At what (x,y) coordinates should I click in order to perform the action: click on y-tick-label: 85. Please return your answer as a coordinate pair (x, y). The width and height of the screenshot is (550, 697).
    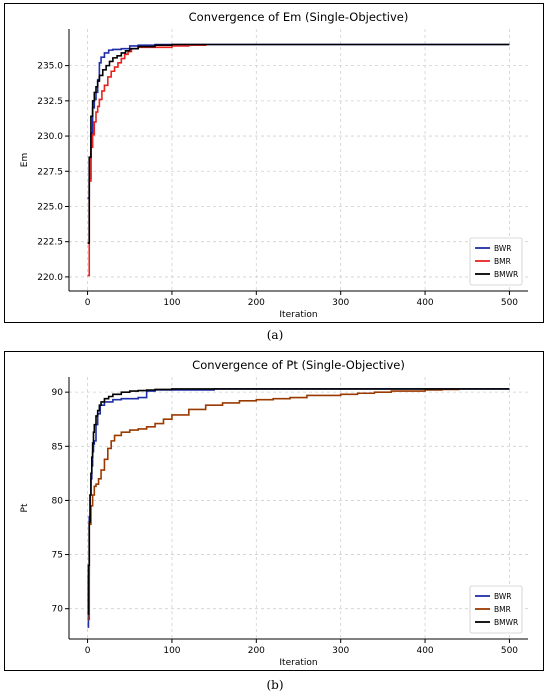
    Looking at the image, I should click on (57, 447).